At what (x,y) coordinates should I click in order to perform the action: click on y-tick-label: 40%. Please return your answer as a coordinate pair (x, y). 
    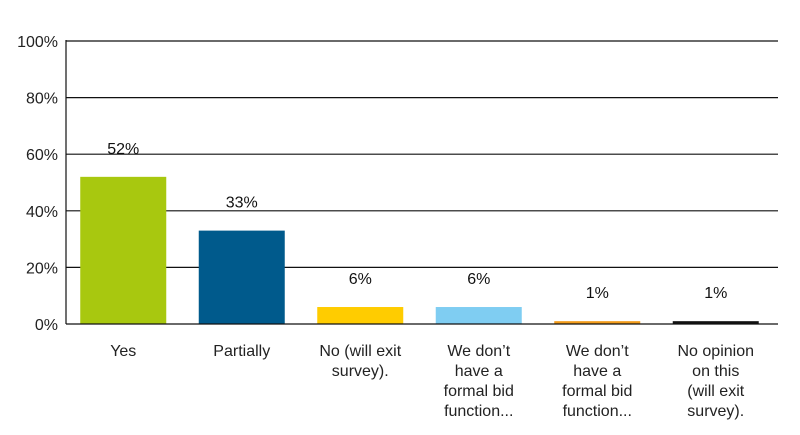
    Looking at the image, I should click on (42, 212).